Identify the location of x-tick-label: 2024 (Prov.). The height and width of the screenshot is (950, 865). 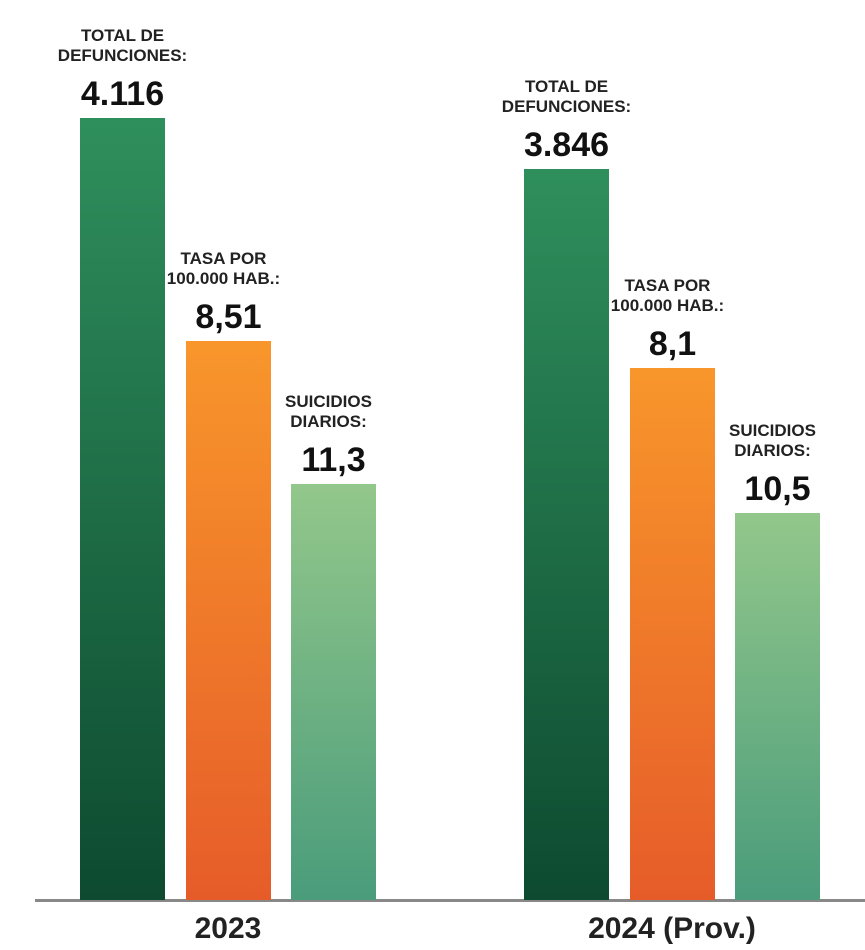
(672, 928).